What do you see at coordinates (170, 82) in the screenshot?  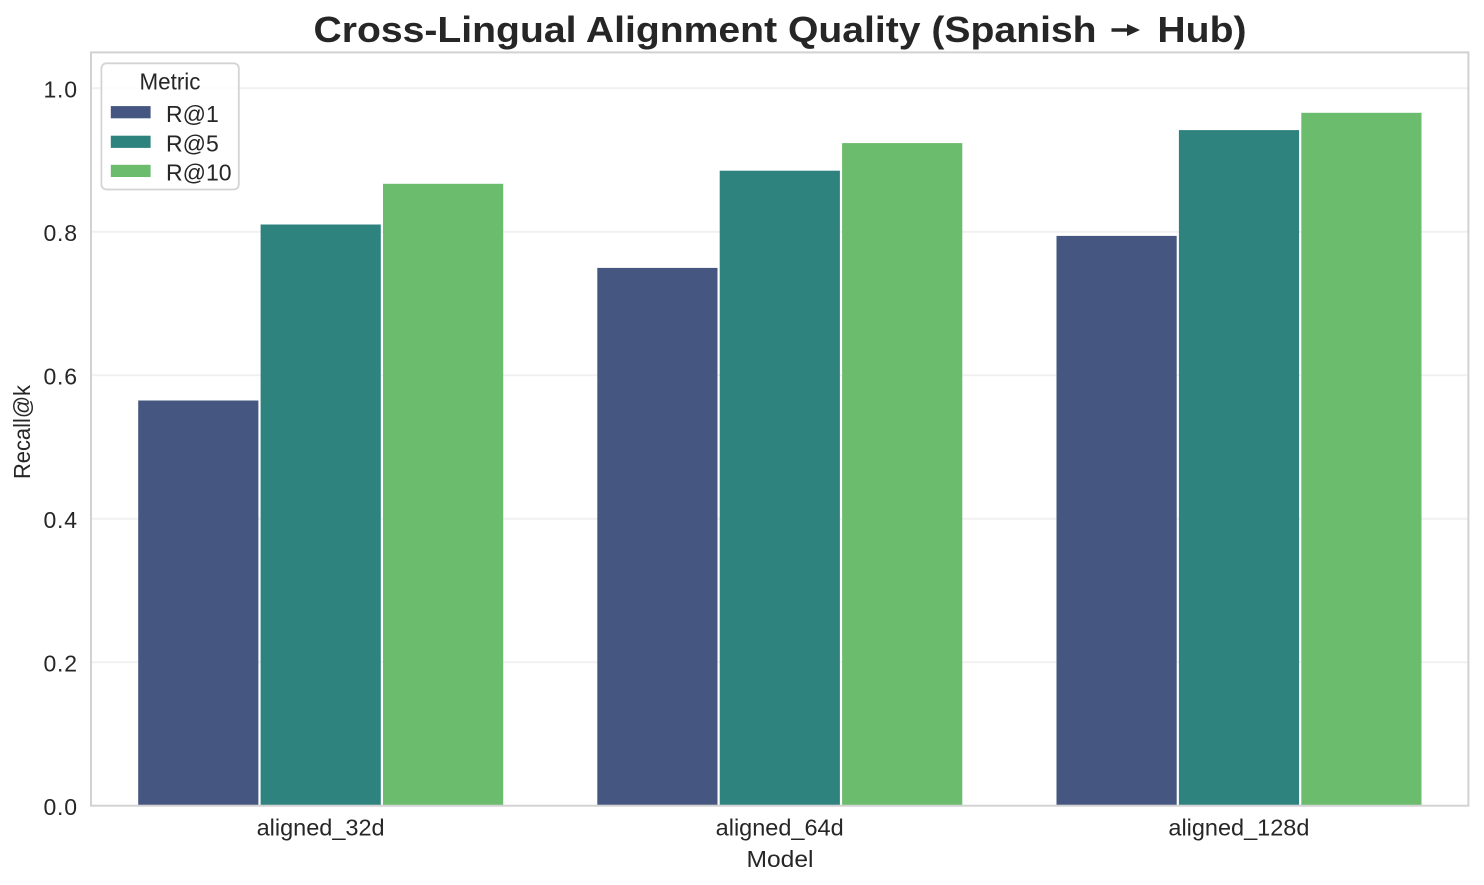 I see `svg-text: Metric` at bounding box center [170, 82].